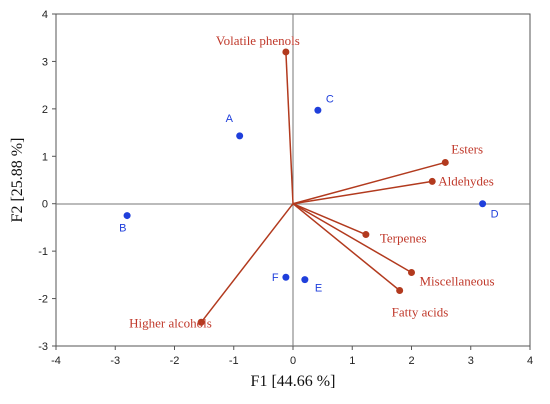 This screenshot has width=550, height=404. Describe the element at coordinates (230, 119) in the screenshot. I see `observation-label: A` at that location.